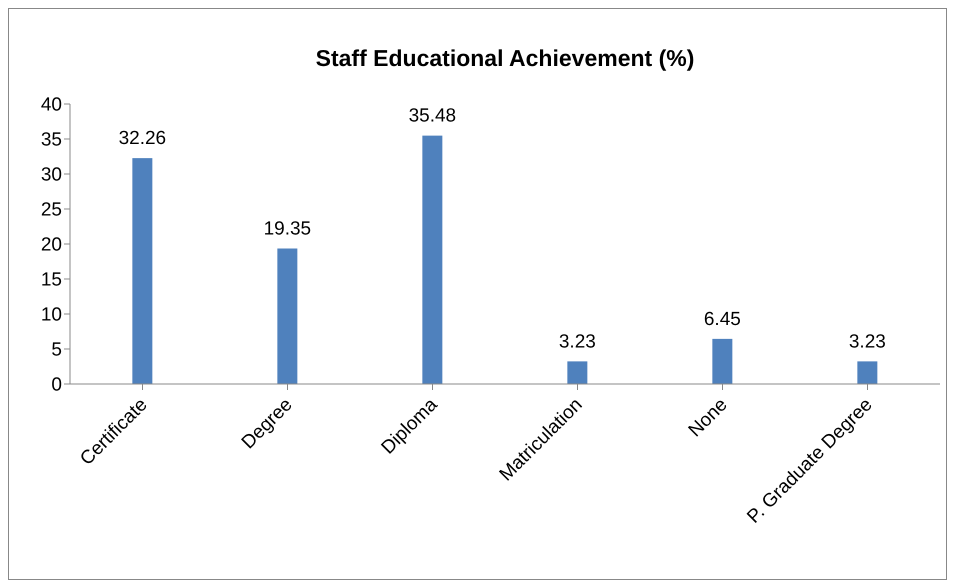 The height and width of the screenshot is (581, 958). Describe the element at coordinates (51, 245) in the screenshot. I see `y-tick-label: 20` at that location.